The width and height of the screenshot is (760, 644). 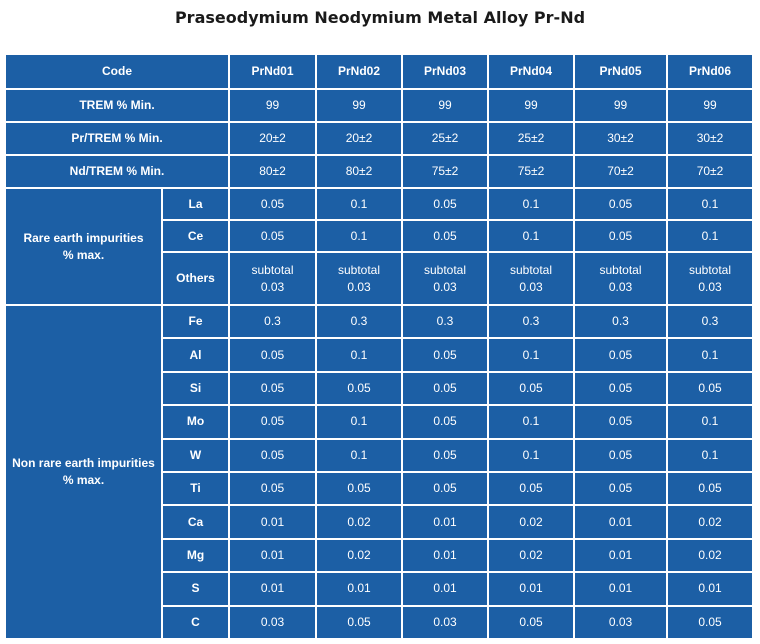 What do you see at coordinates (272, 71) in the screenshot?
I see `code-header-prnd01: PrNd01` at bounding box center [272, 71].